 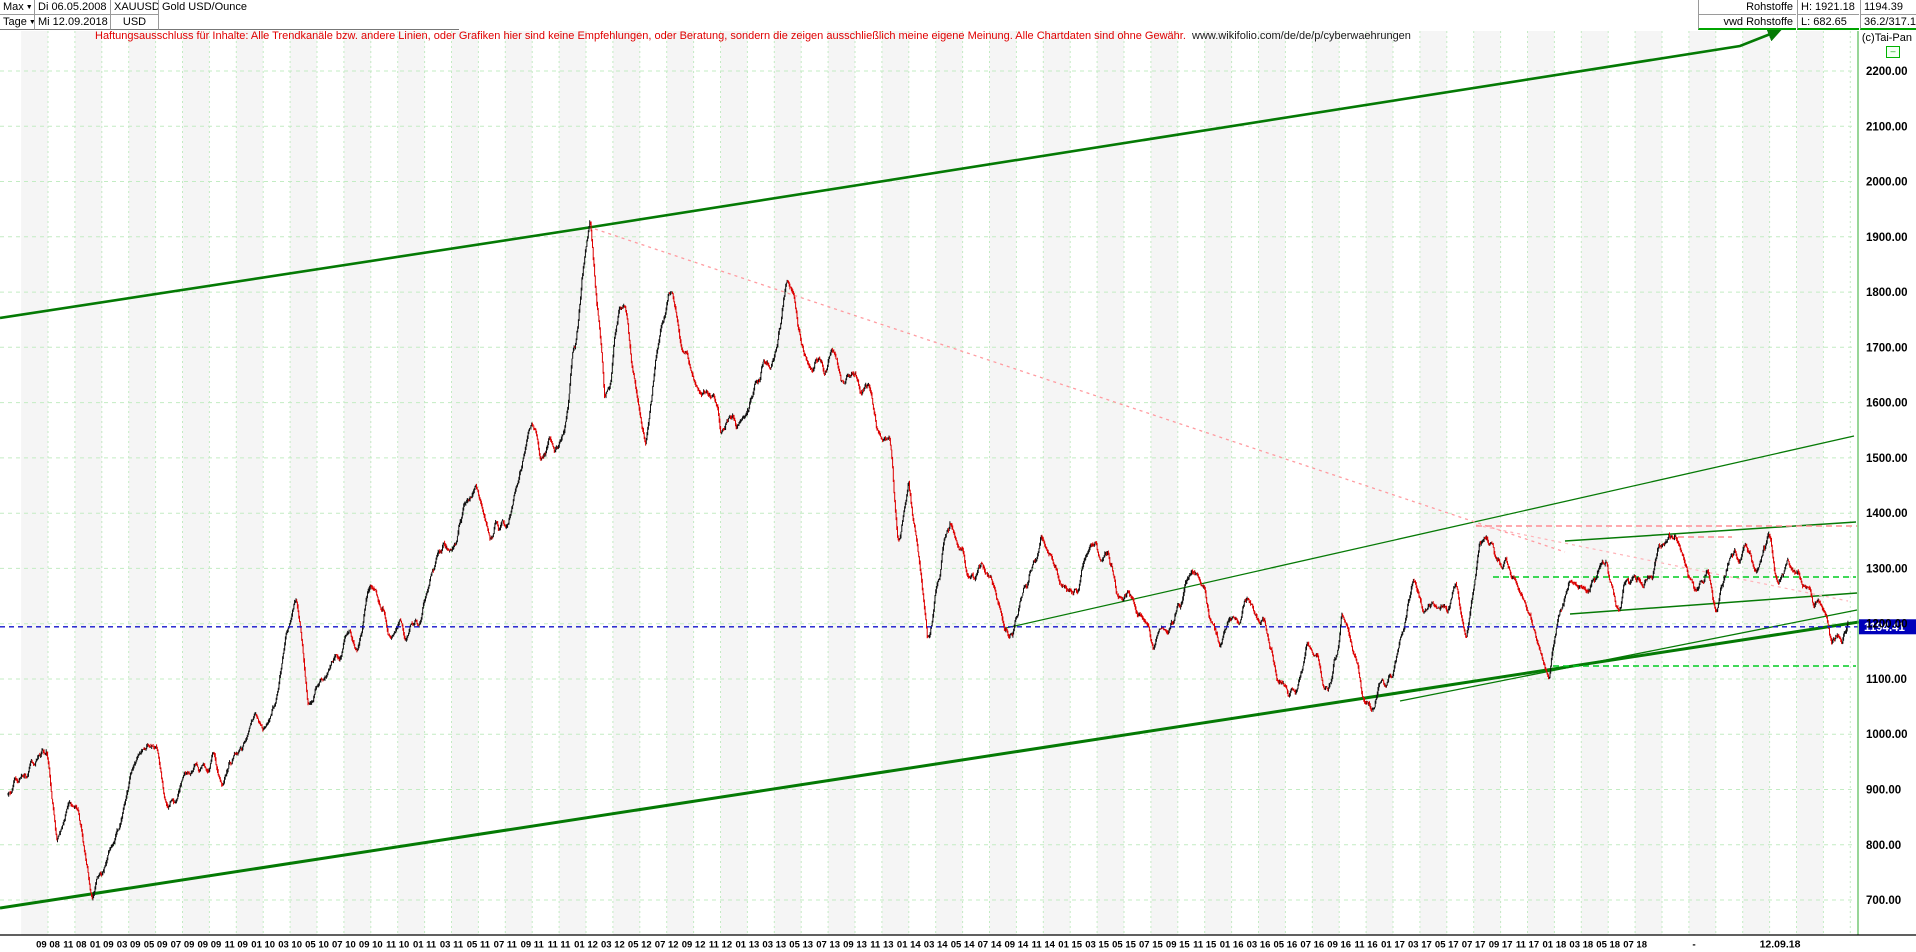 What do you see at coordinates (397, 945) in the screenshot?
I see `x-tick-label: 11 10` at bounding box center [397, 945].